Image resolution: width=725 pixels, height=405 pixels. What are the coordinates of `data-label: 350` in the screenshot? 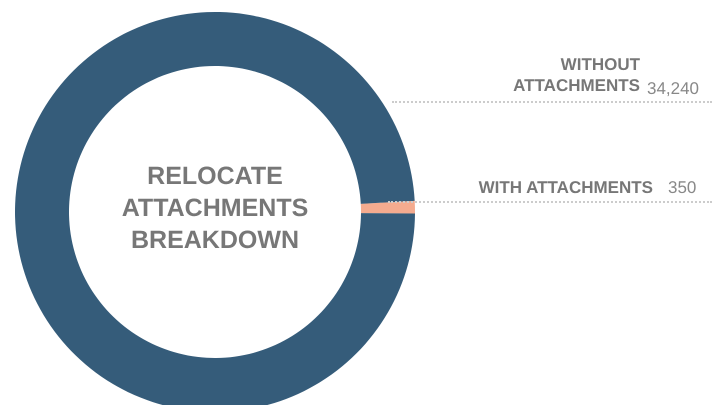 It's located at (682, 187).